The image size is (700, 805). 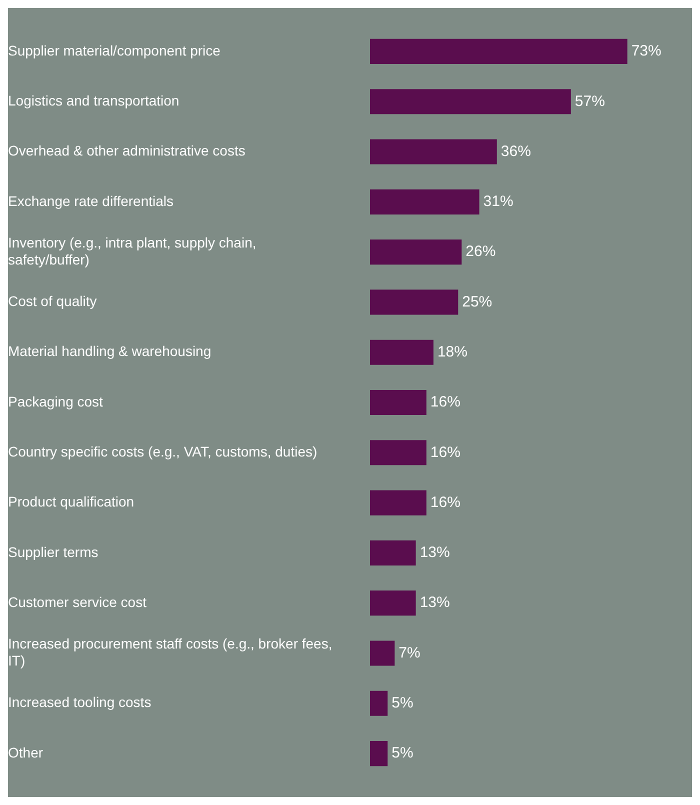 What do you see at coordinates (170, 652) in the screenshot?
I see `y-tick-label: Increased procurement staff costs (e.g., broker fees, IT)` at bounding box center [170, 652].